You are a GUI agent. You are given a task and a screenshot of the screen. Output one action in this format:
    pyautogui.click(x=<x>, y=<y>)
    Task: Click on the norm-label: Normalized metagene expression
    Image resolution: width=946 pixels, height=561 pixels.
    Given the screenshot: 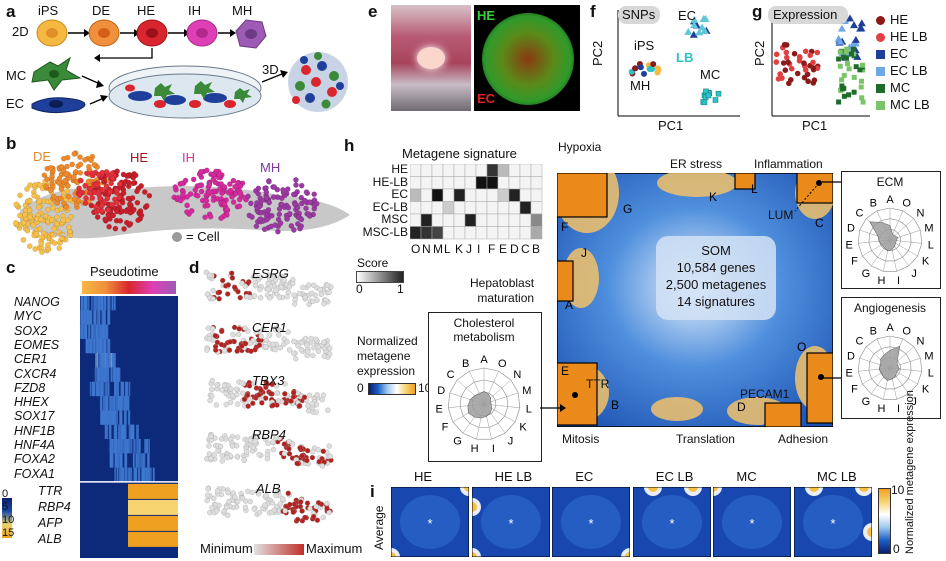 What is the action you would take?
    pyautogui.click(x=387, y=356)
    